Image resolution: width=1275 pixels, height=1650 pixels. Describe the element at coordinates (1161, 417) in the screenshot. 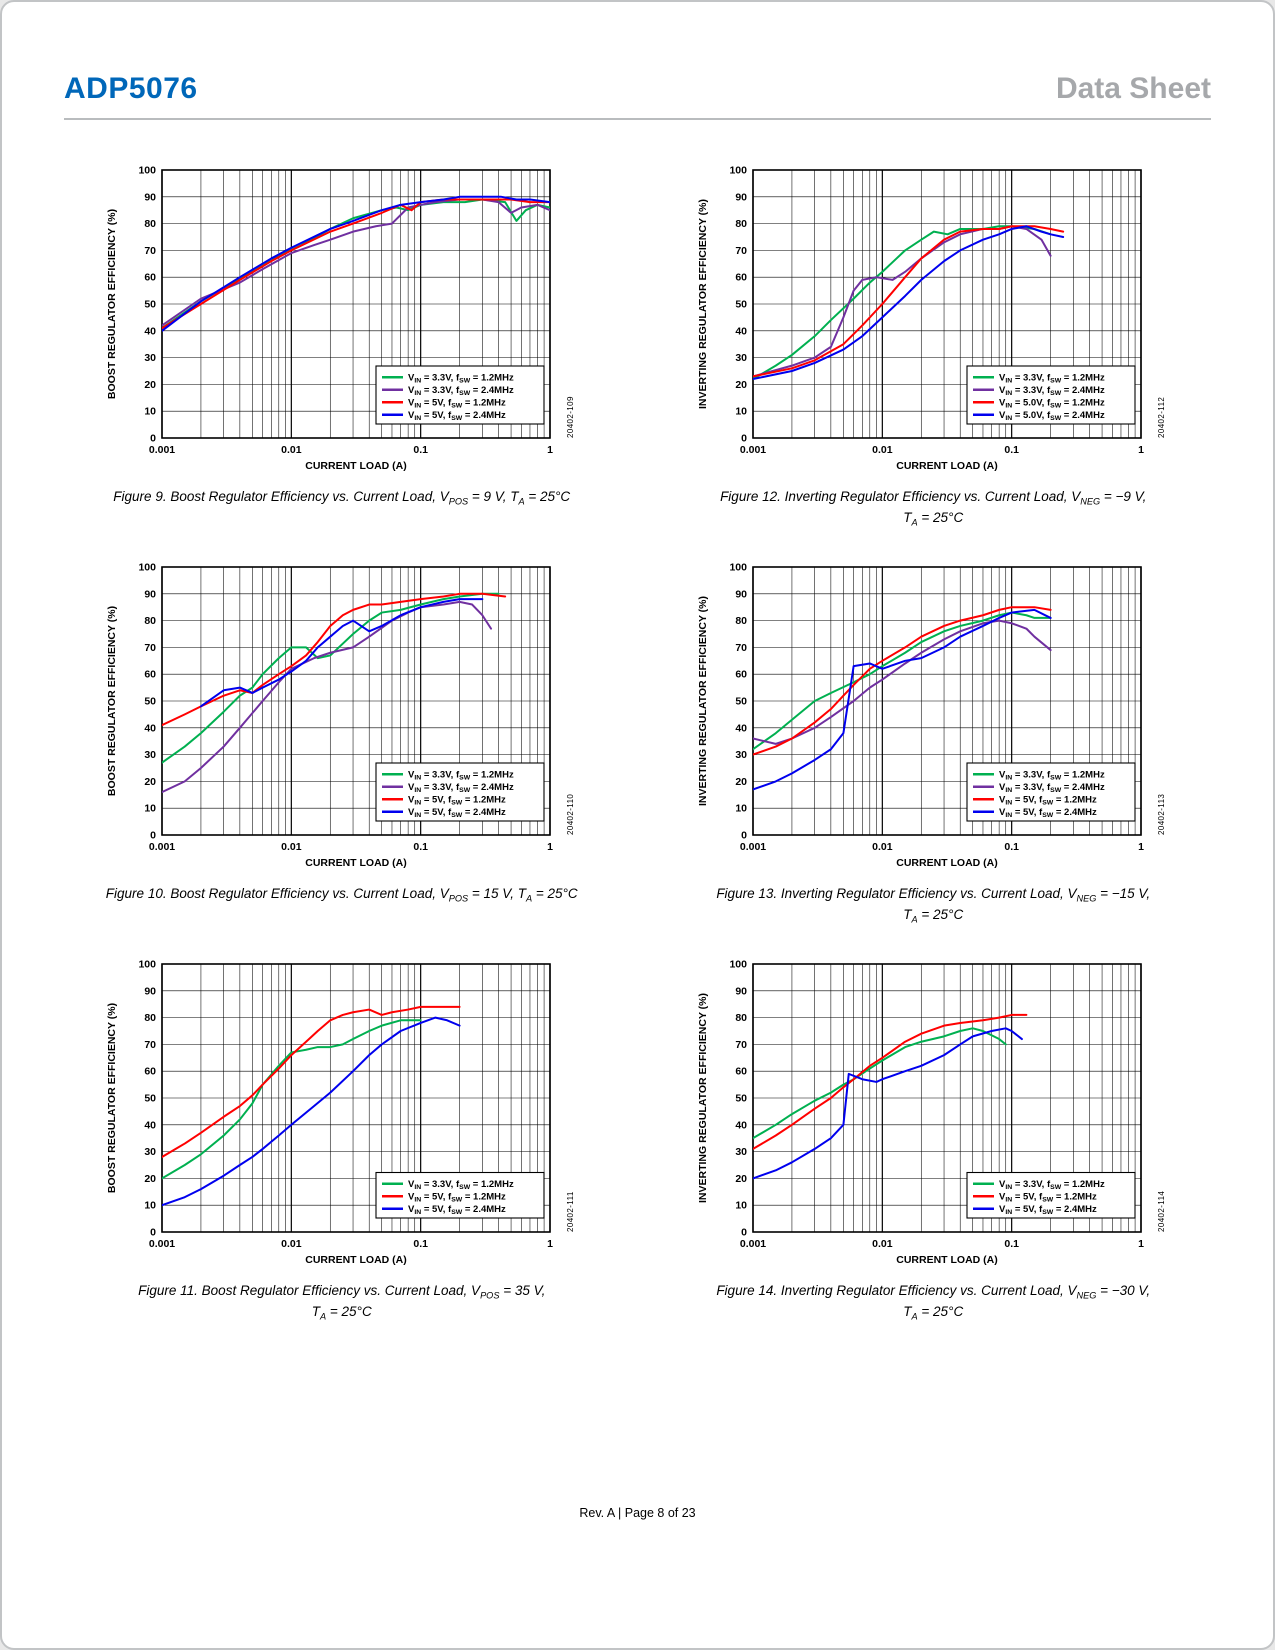

I see `svg-text: 20402-112` at that location.